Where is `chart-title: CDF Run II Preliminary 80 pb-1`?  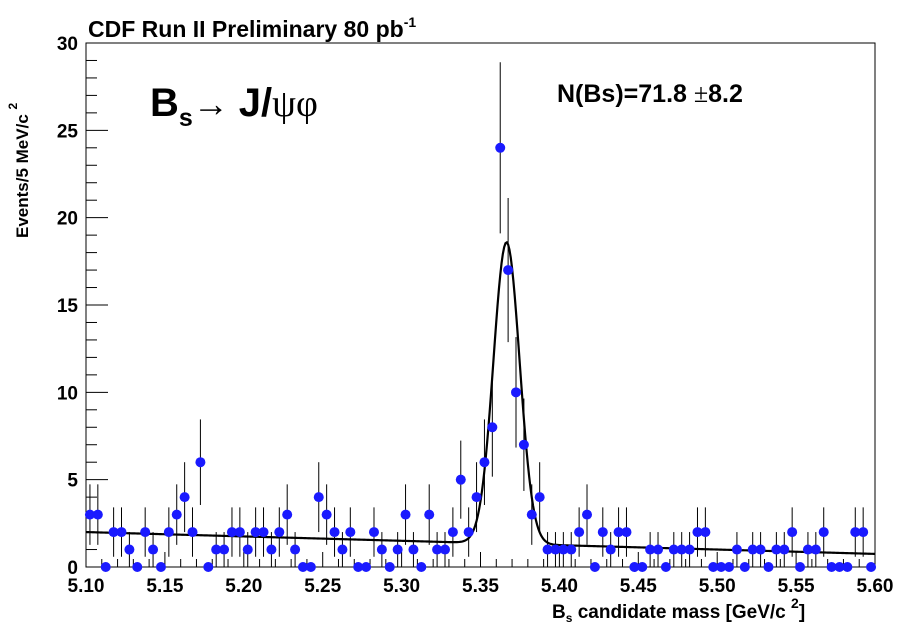
chart-title: CDF Run II Preliminary 80 pb-1 is located at coordinates (252, 28).